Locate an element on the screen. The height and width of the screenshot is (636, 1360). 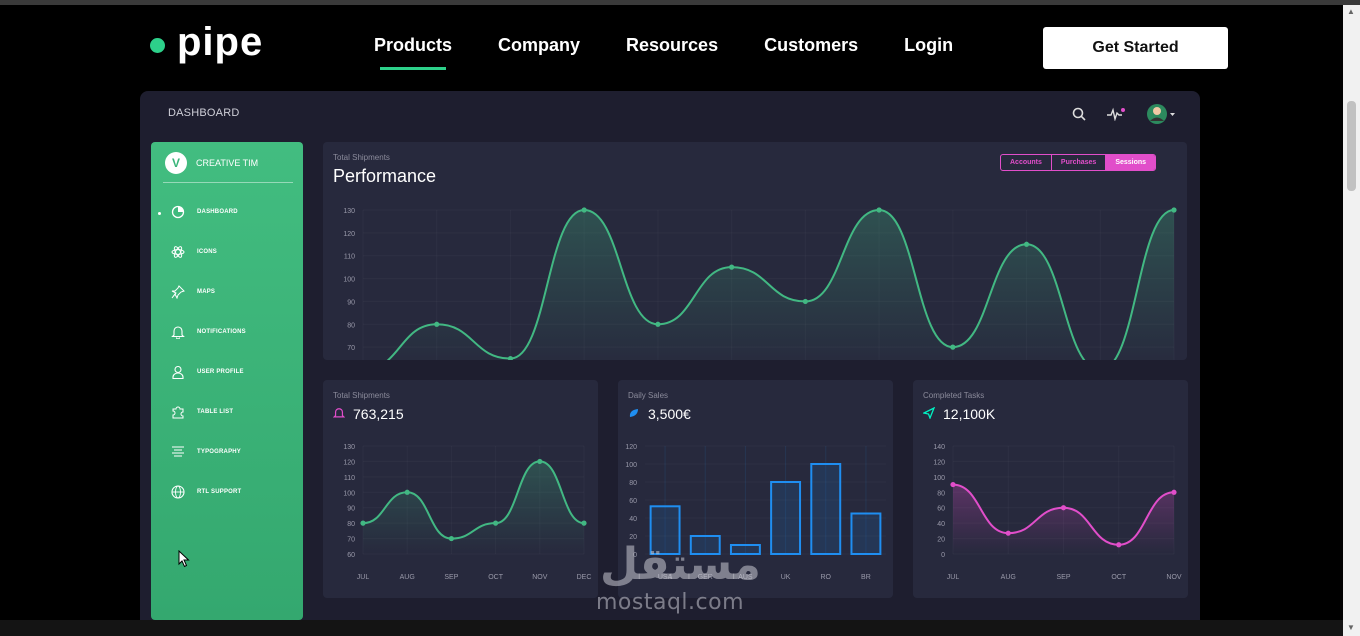
mouse-cursor-icon is located at coordinates (184, 561).